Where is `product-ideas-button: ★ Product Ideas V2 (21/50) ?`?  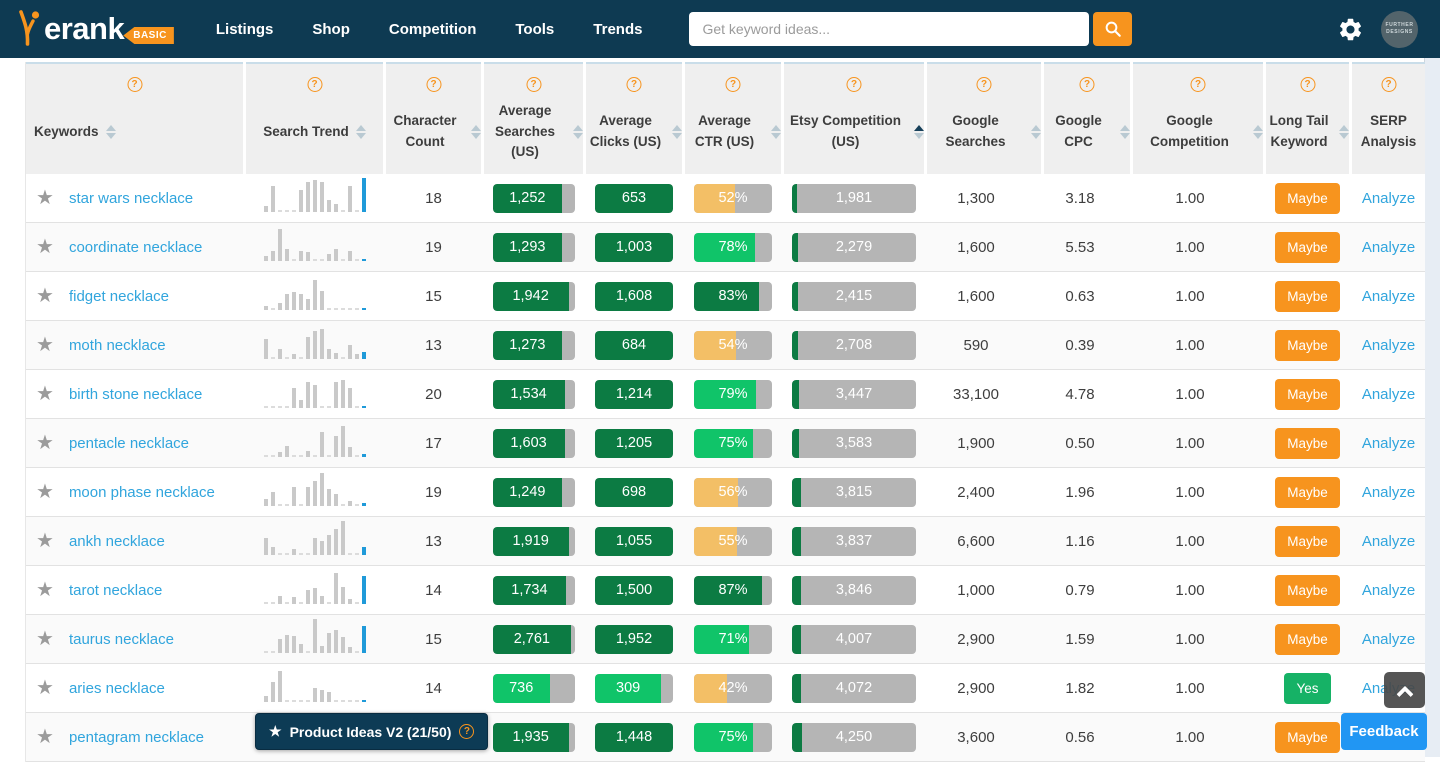
product-ideas-button: ★ Product Ideas V2 (21/50) ? is located at coordinates (372, 731).